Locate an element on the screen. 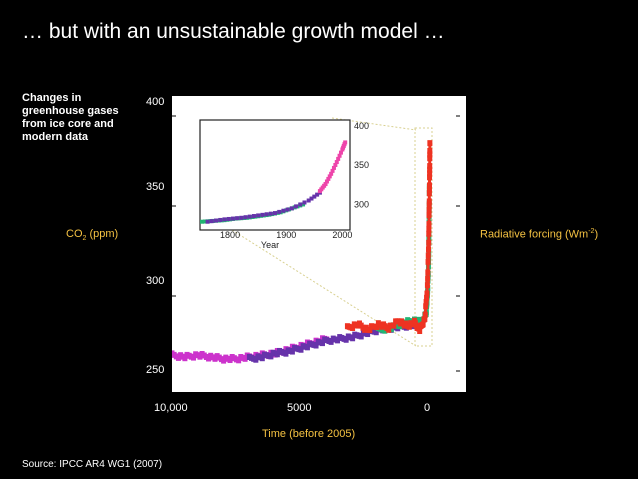 The height and width of the screenshot is (479, 638). inset-x-tick-label: 1900 is located at coordinates (286, 235).